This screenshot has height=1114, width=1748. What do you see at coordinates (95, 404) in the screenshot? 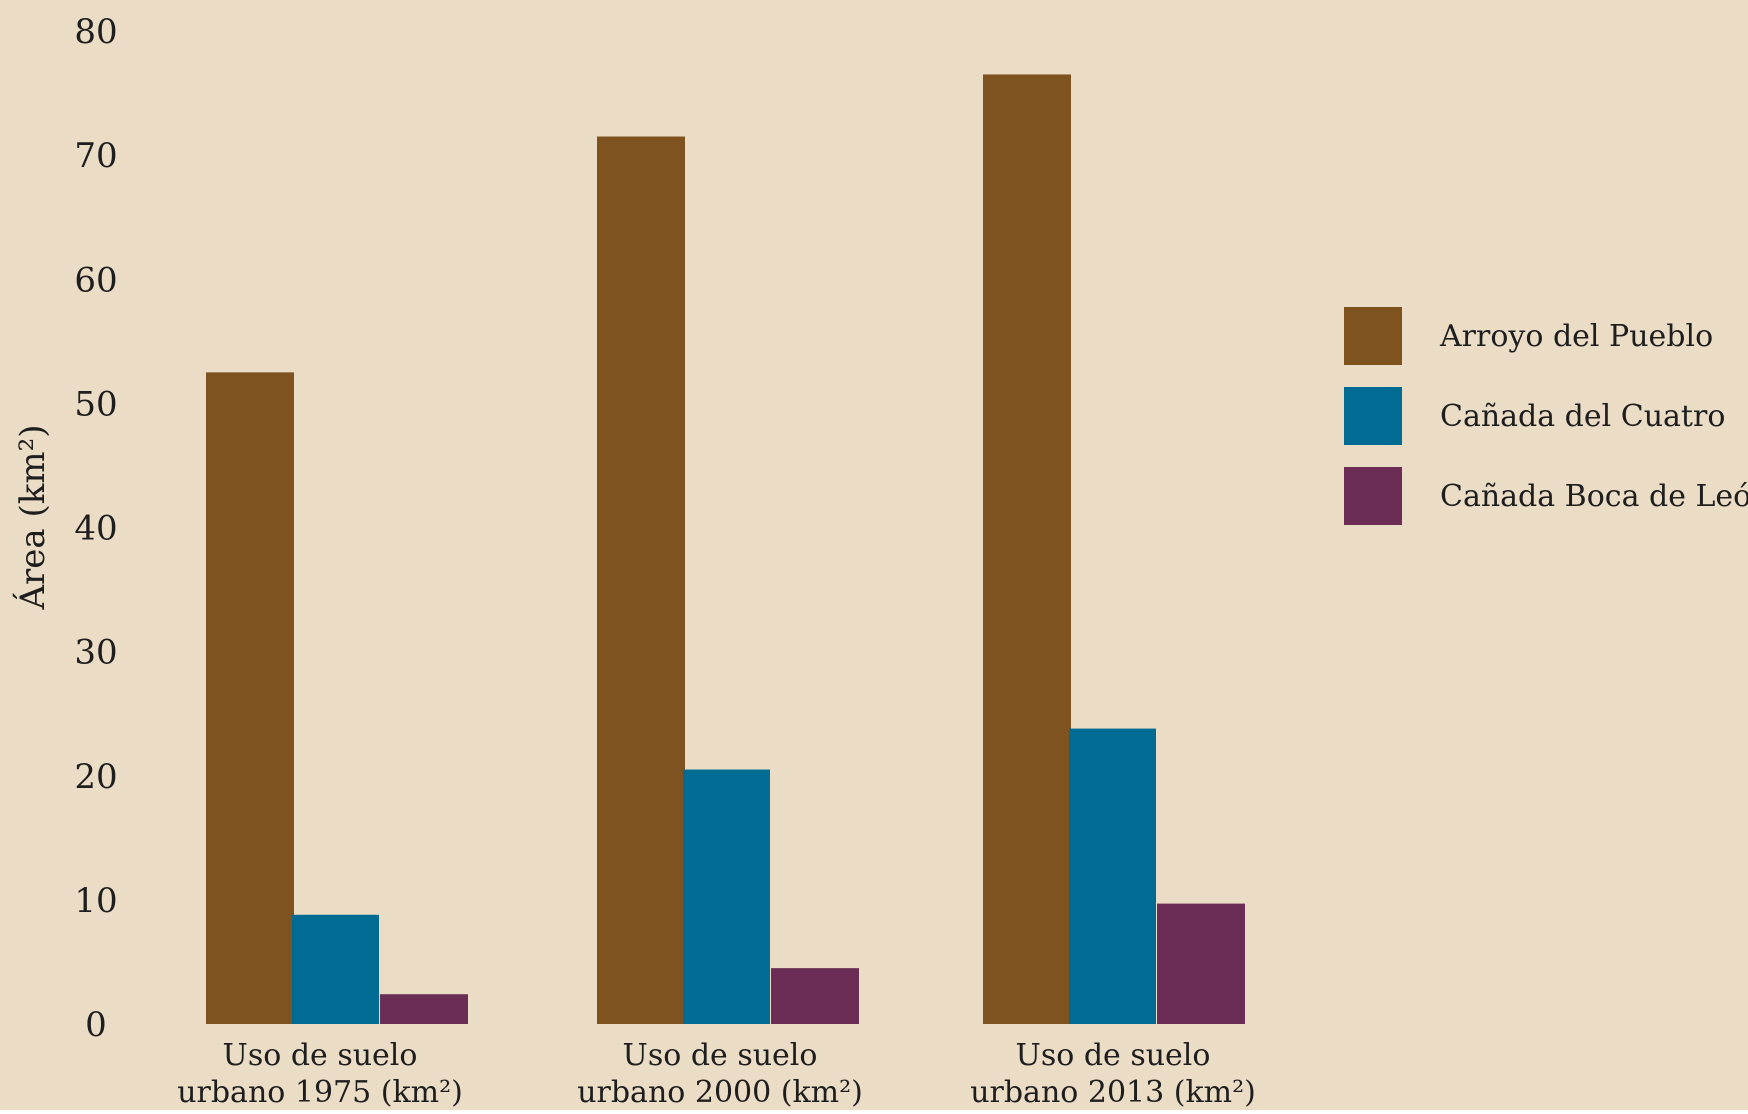
I see `y-tick-label: 50` at bounding box center [95, 404].